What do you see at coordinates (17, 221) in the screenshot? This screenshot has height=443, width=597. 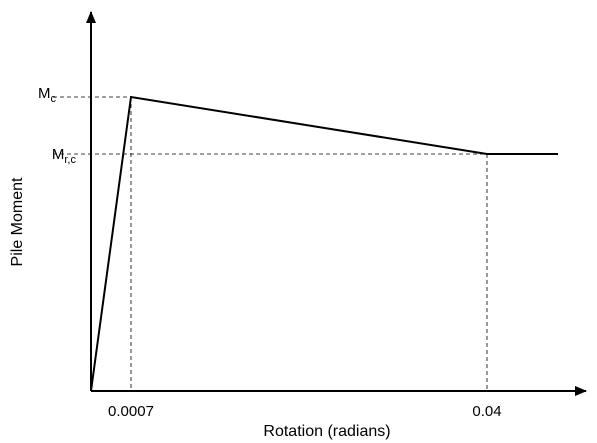 I see `y-axis-title: Pile Moment` at bounding box center [17, 221].